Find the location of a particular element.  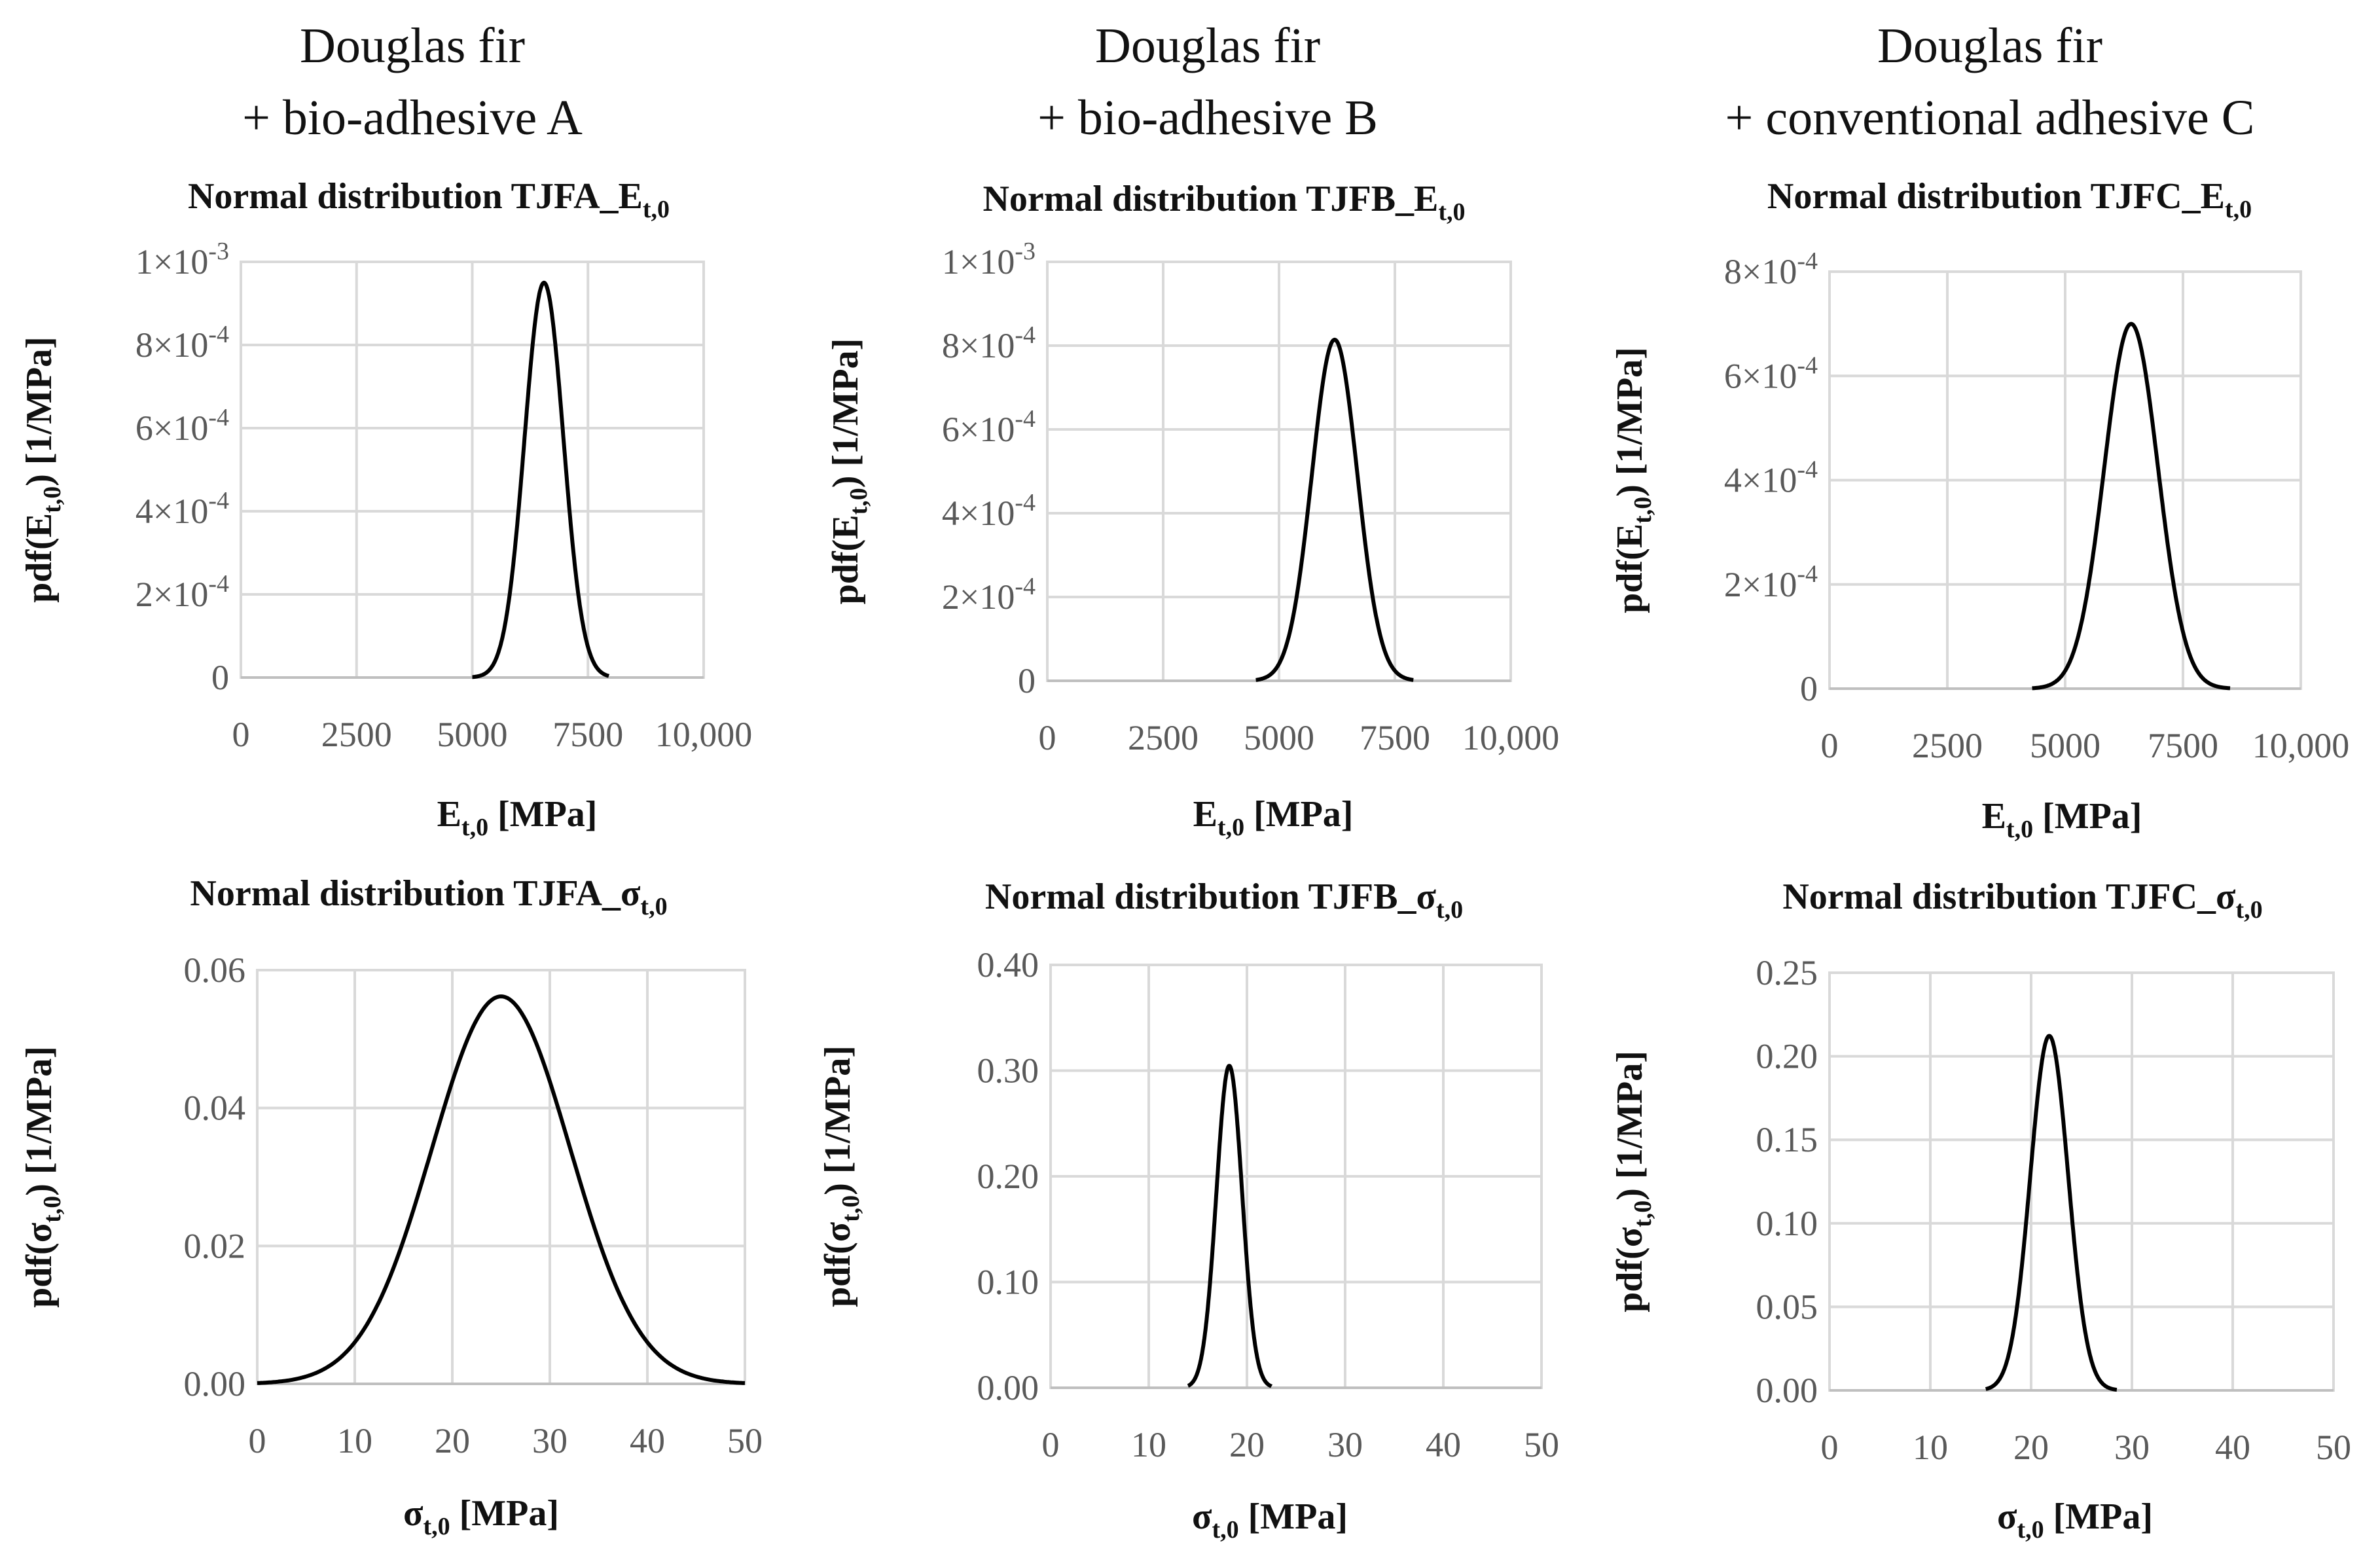

y-tick-label: 0.05 is located at coordinates (1787, 1306).